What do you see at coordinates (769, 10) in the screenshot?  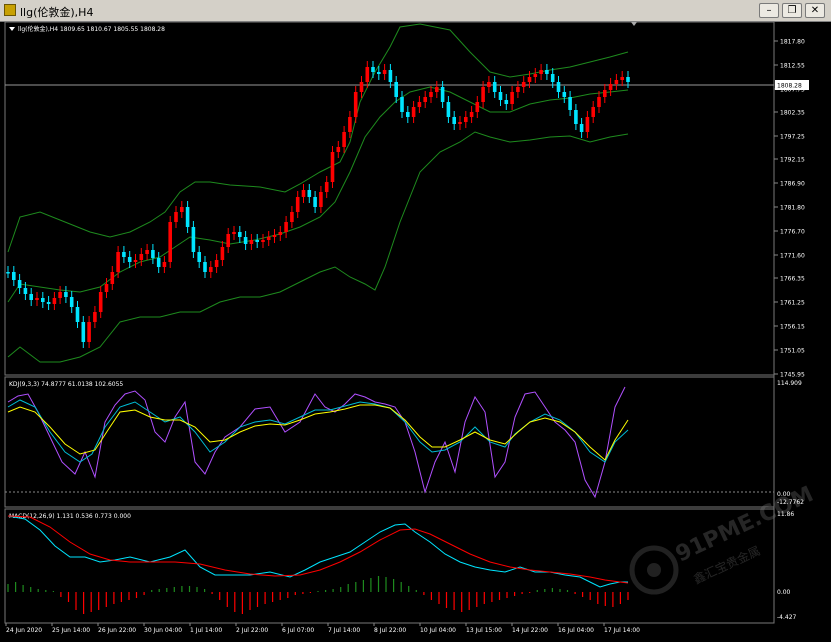 I see `minimize-button: –` at bounding box center [769, 10].